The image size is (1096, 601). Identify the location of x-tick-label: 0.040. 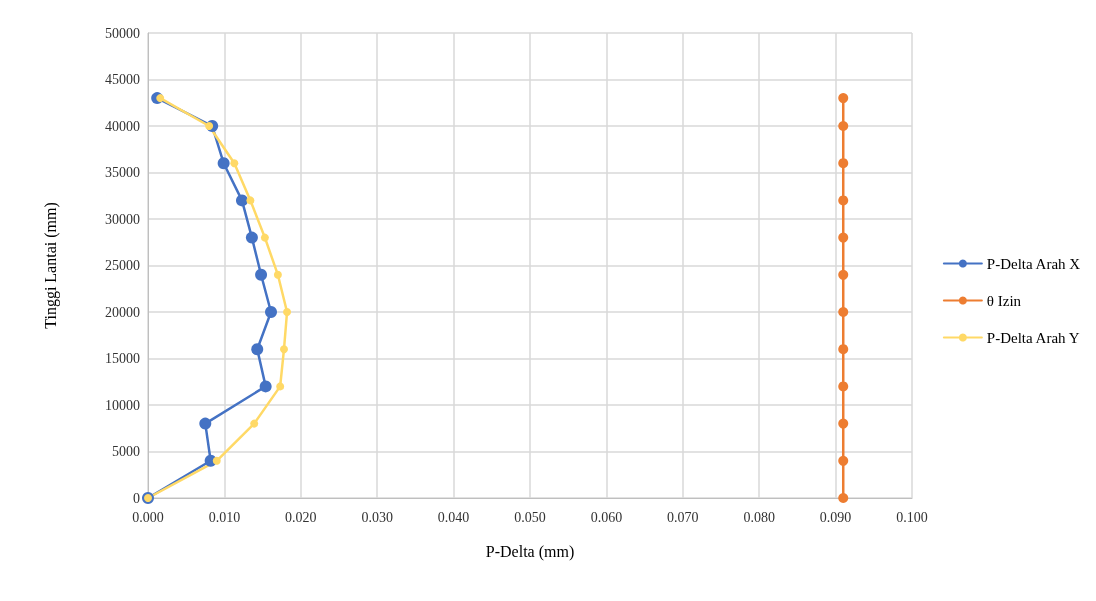
(453, 517).